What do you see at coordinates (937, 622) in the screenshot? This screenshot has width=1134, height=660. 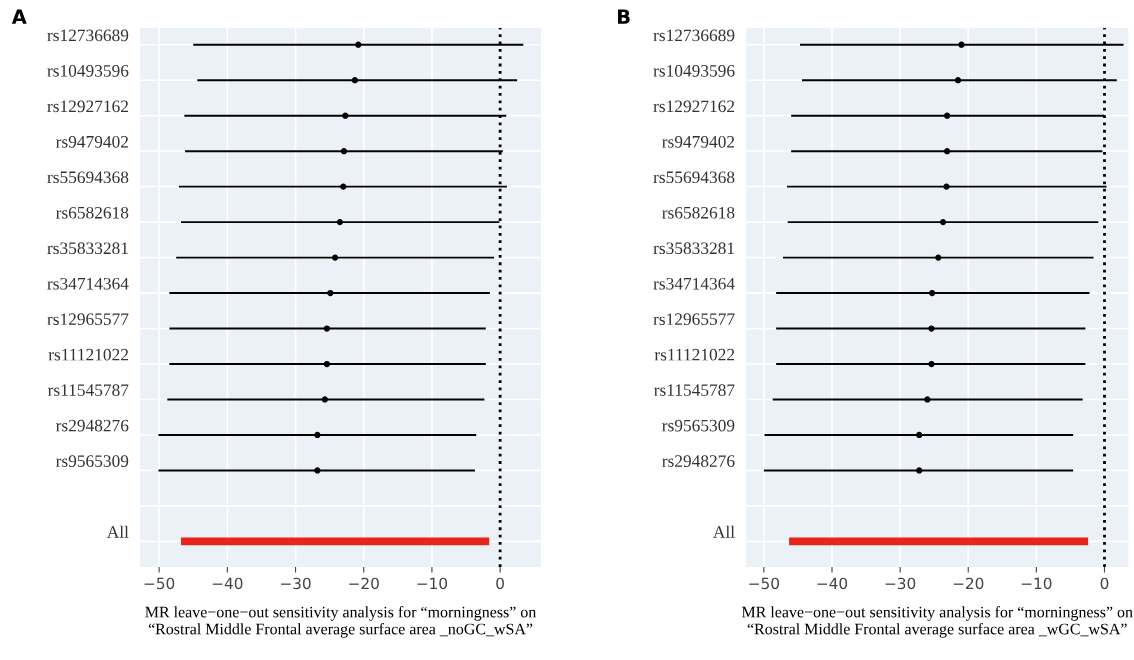 I see `x-axis-title: MR leave−one−out sensitivity analysis for “morningness” on “Rostral Middle Frontal average surface area _wGC_wSA”` at bounding box center [937, 622].